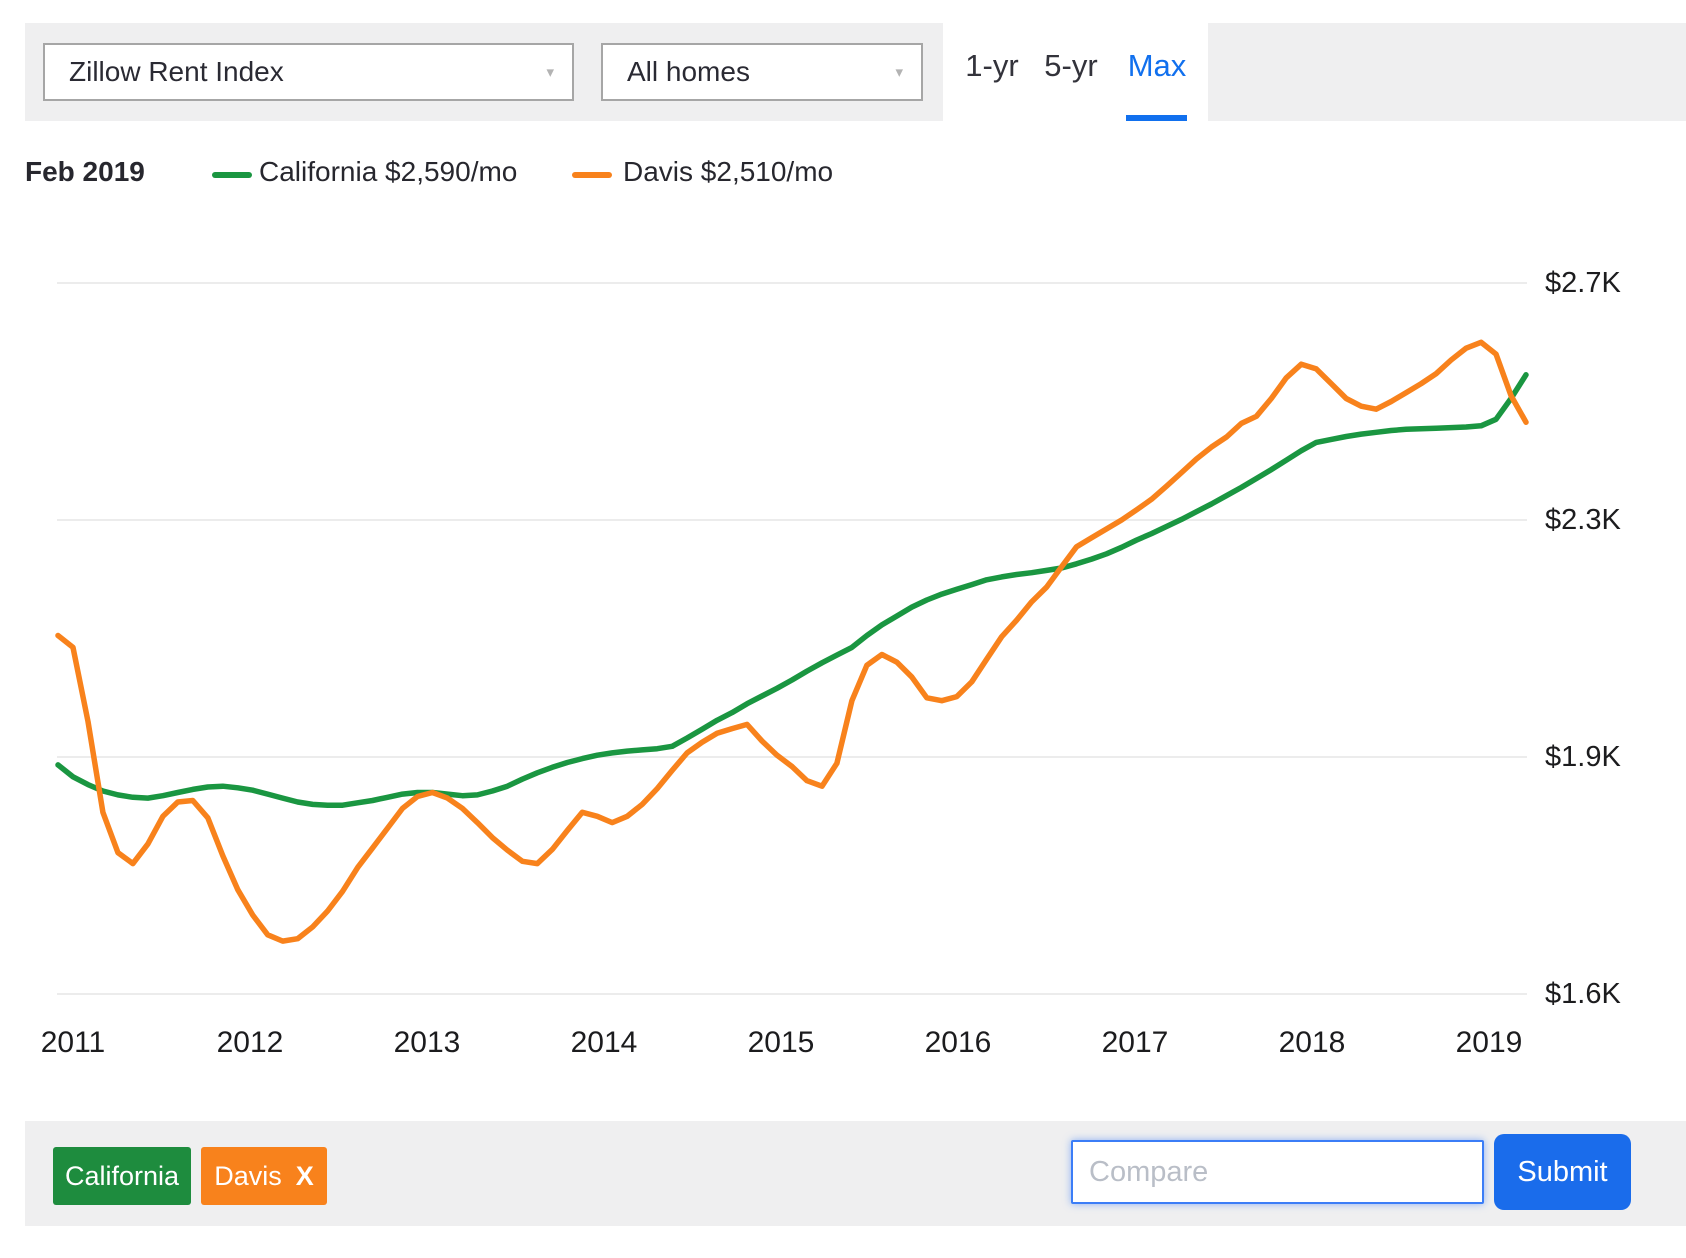  Describe the element at coordinates (728, 171) in the screenshot. I see `davis-legend-label: Davis $2,510/mo` at that location.